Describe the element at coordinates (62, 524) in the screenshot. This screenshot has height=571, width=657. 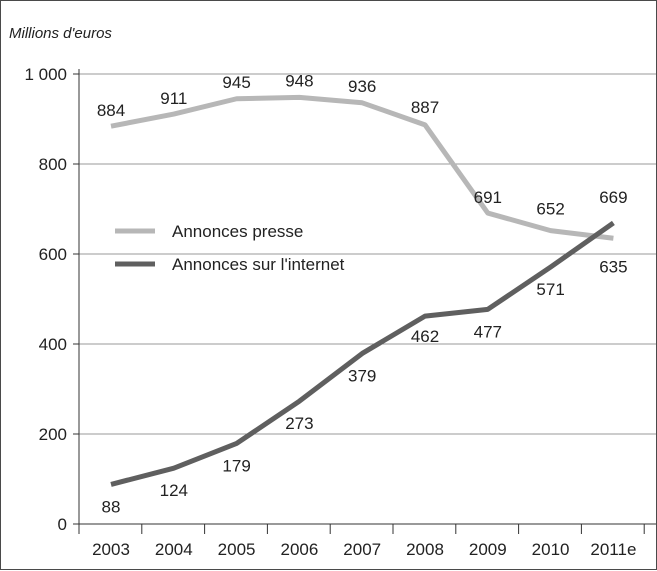
I see `y-tick-label: 0` at that location.